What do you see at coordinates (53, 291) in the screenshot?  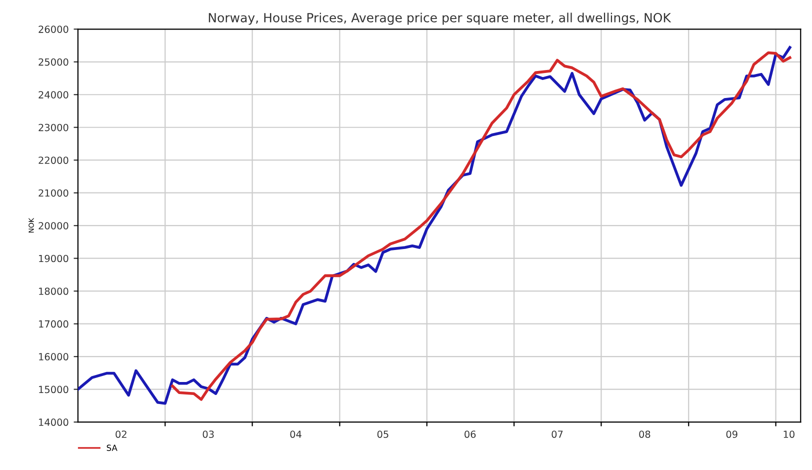 I see `y-tick-label: 18000` at bounding box center [53, 291].